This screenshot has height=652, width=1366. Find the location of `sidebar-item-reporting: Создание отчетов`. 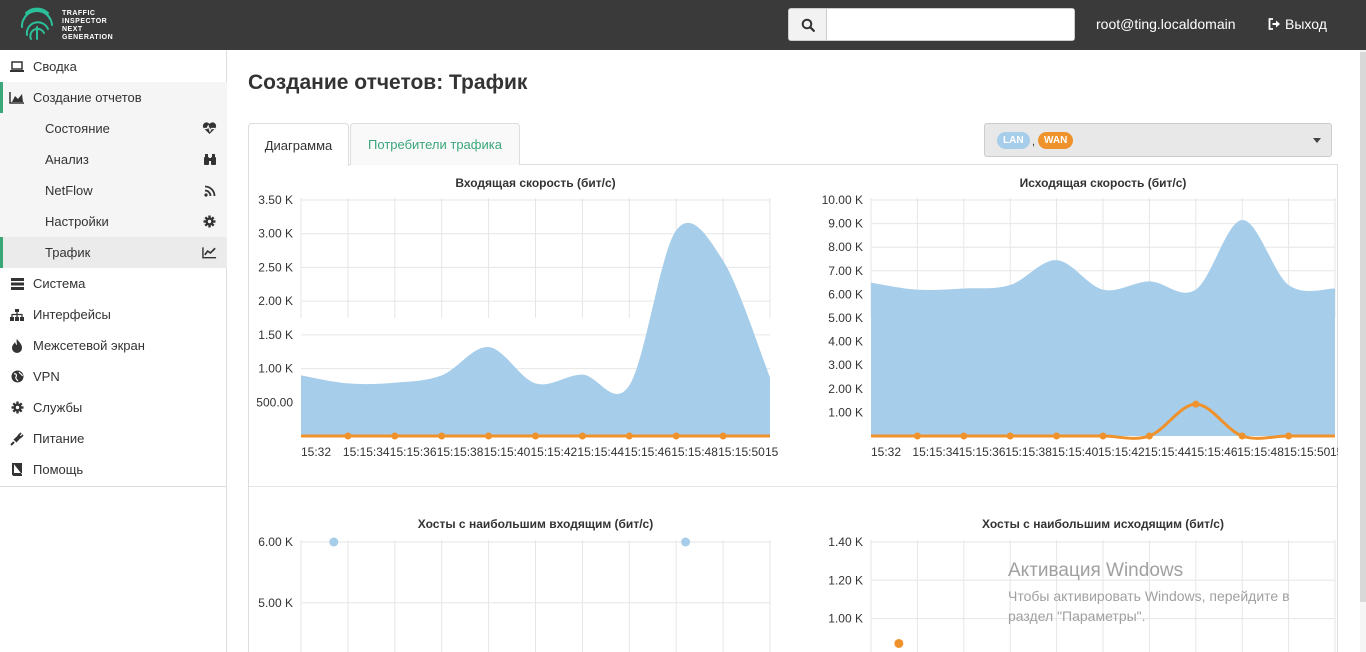

sidebar-item-reporting: Создание отчетов is located at coordinates (113, 97).